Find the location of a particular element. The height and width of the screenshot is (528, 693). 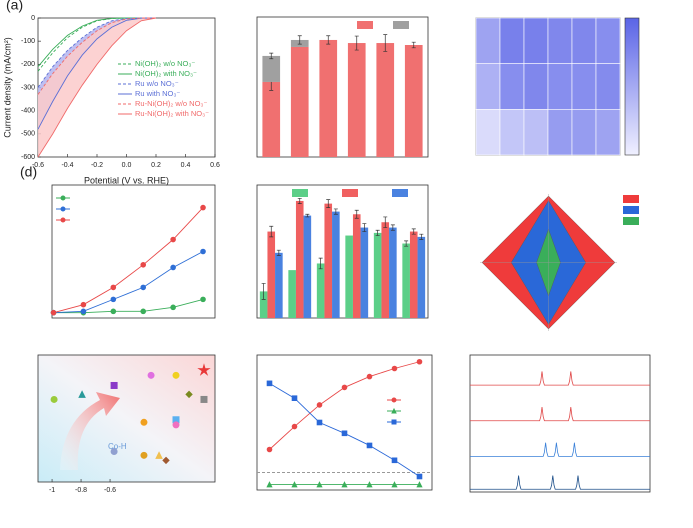

legend-label: Ni(OH)₂ with NO₃⁻ is located at coordinates (166, 73).